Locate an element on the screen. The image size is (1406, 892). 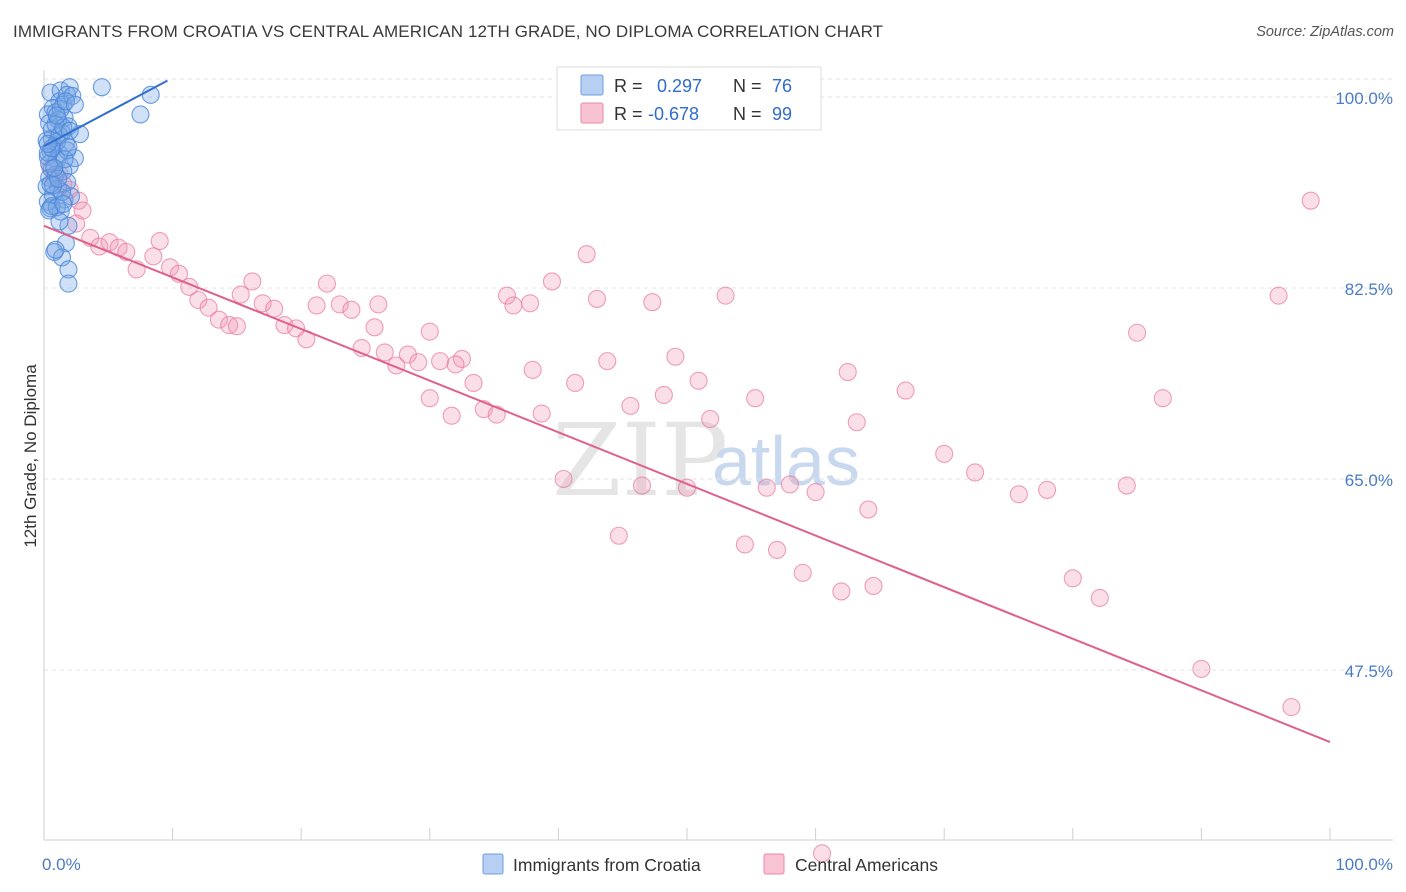
legend-label-central: Central Americans is located at coordinates (866, 865).